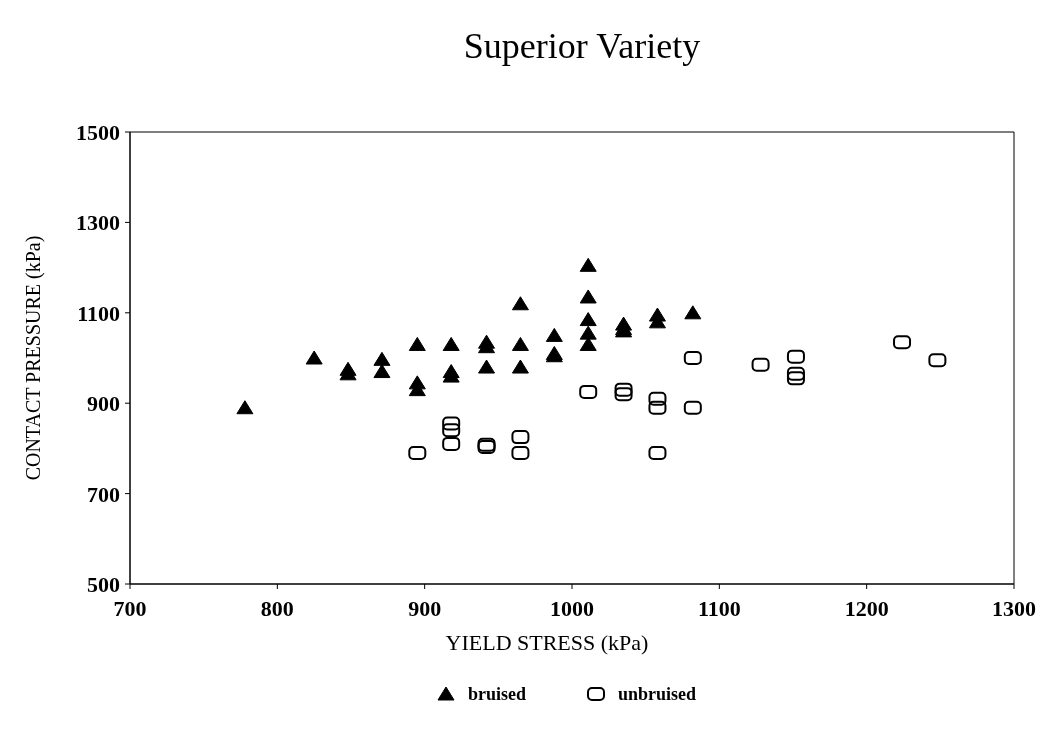  I want to click on y-tick-label: 1100, so click(98, 313).